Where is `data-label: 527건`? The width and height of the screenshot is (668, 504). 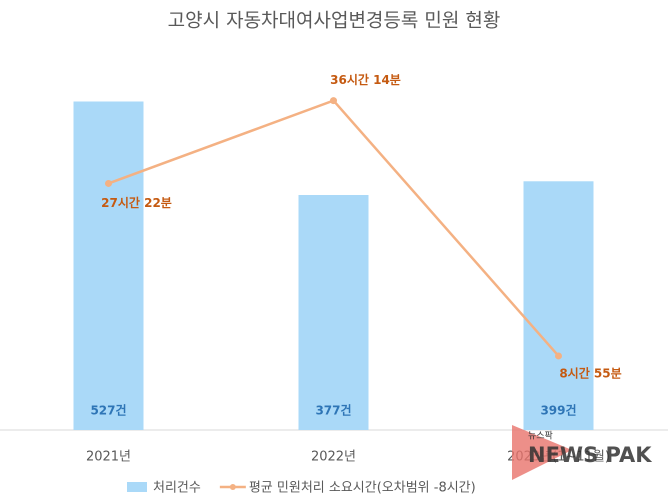
data-label: 527건 is located at coordinates (108, 410).